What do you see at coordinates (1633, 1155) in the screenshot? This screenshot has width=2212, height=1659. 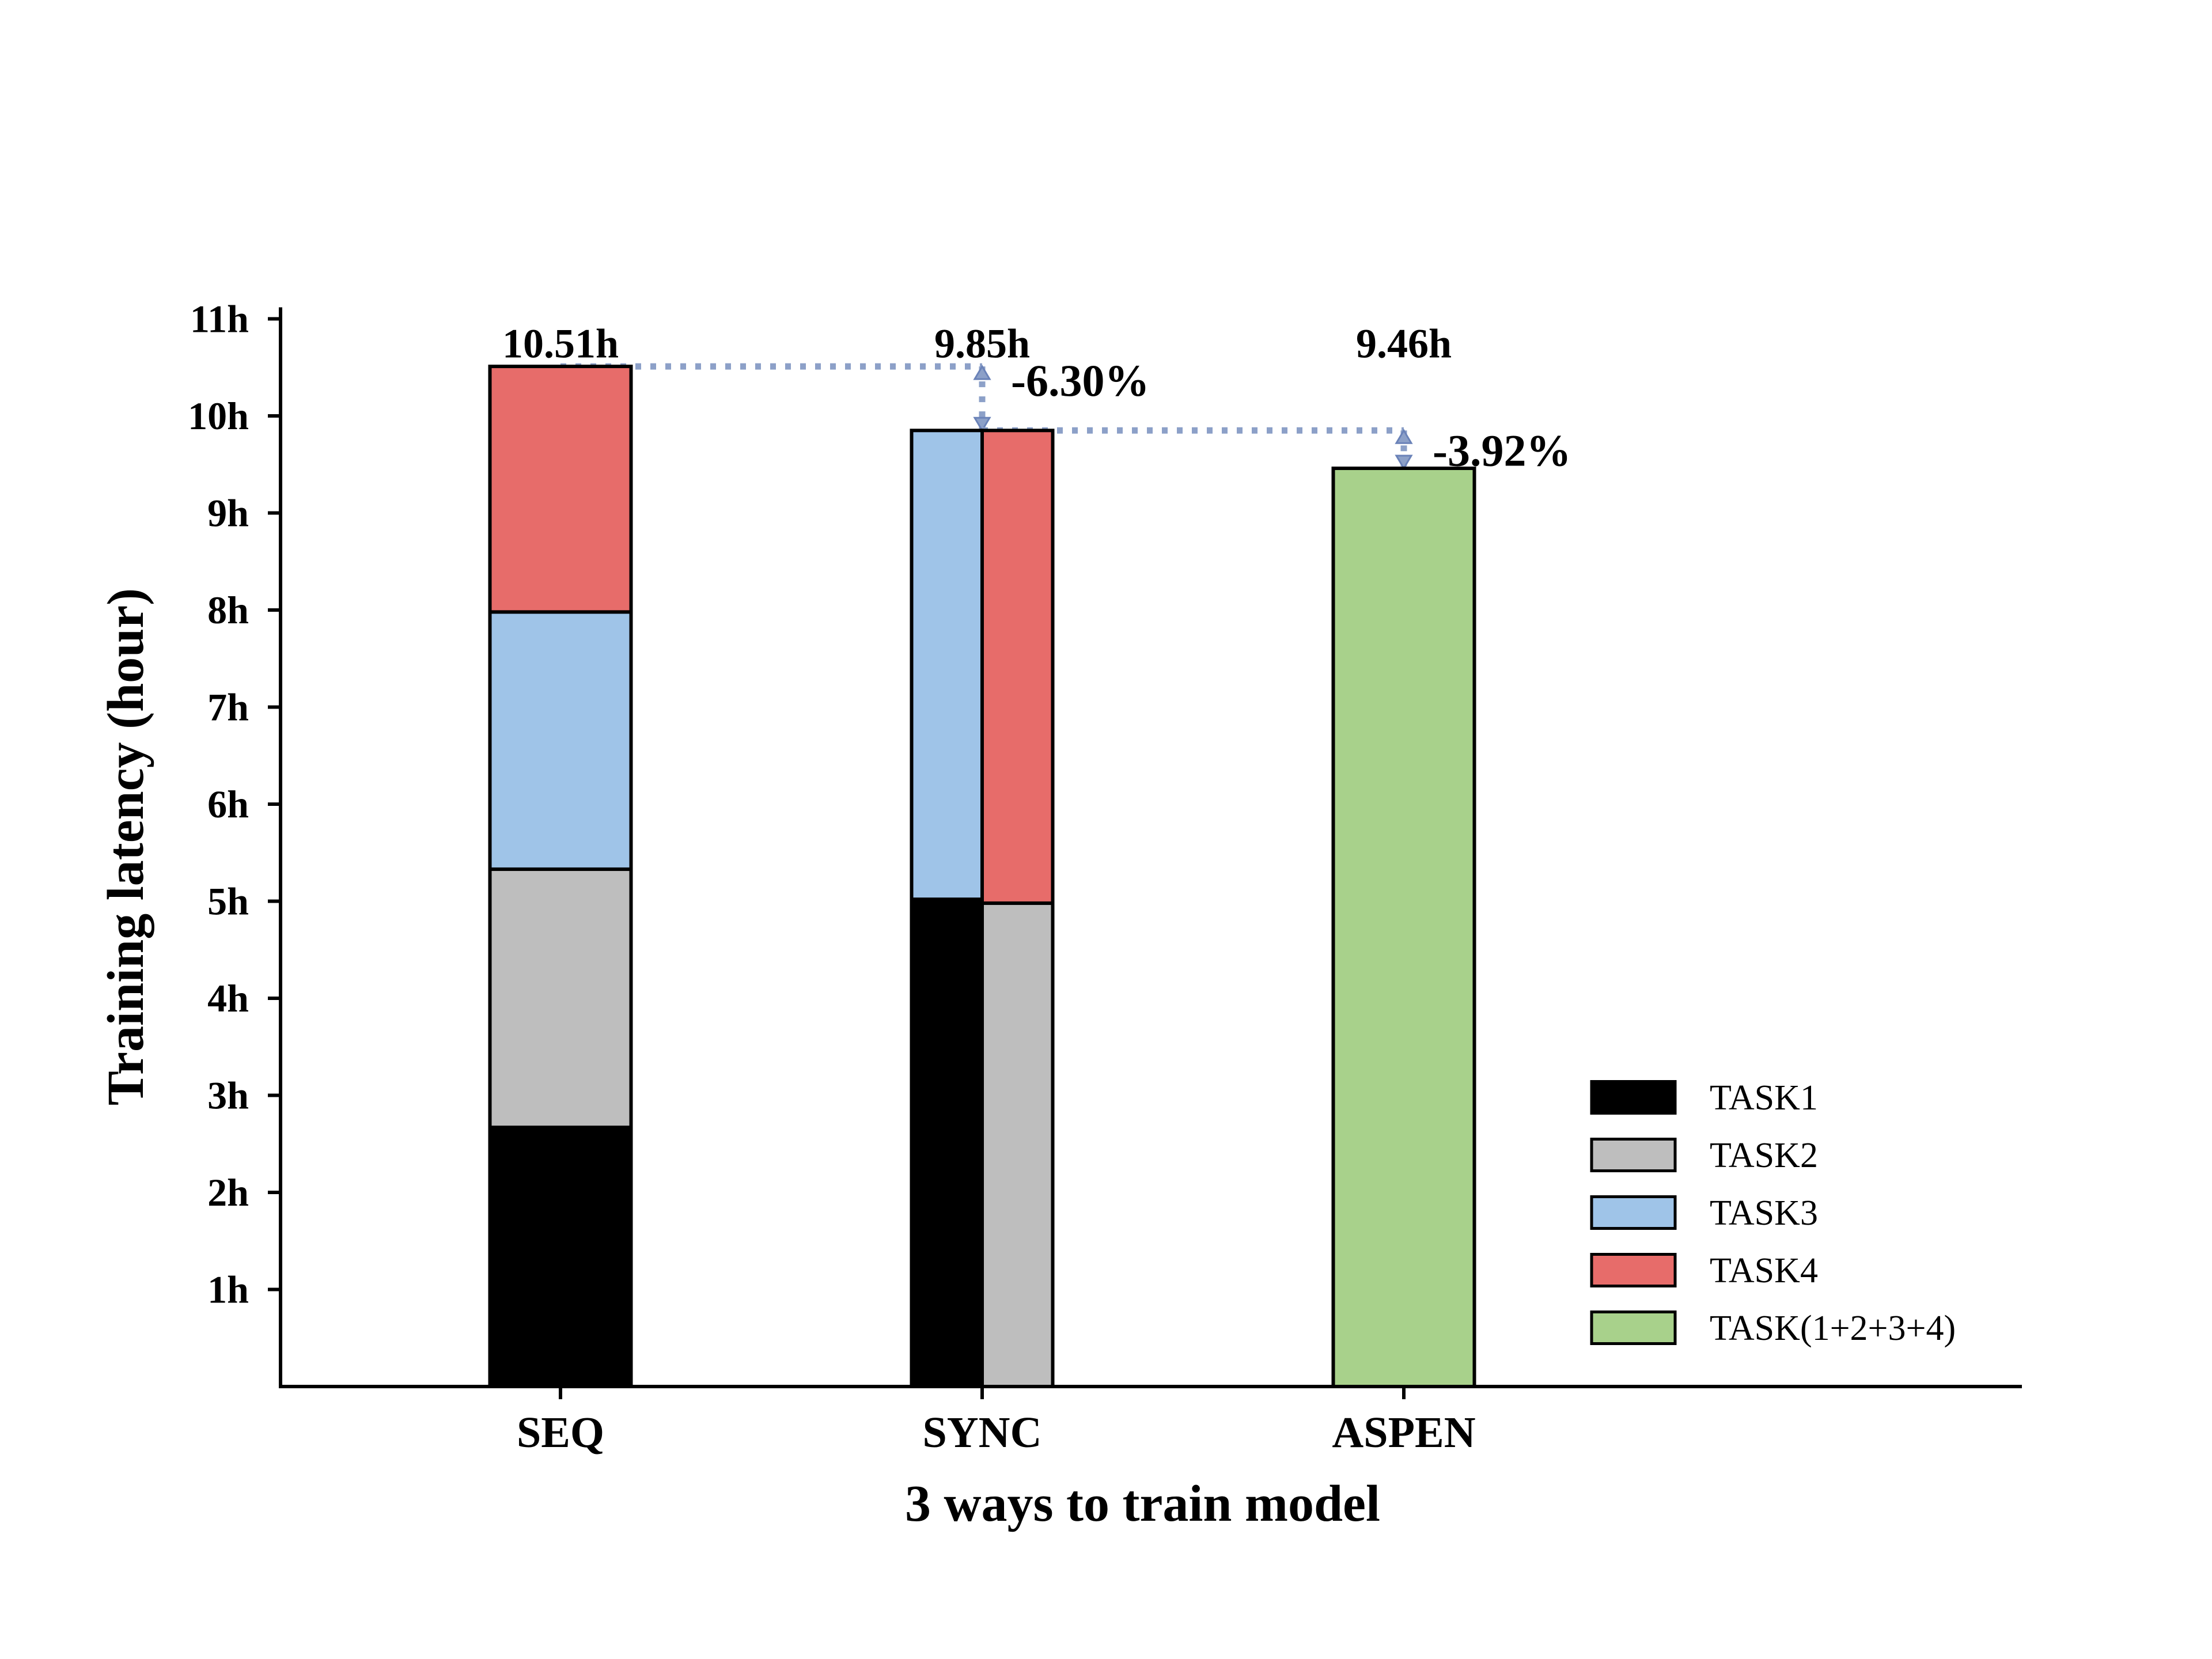 I see `legend-swatch-task2` at bounding box center [1633, 1155].